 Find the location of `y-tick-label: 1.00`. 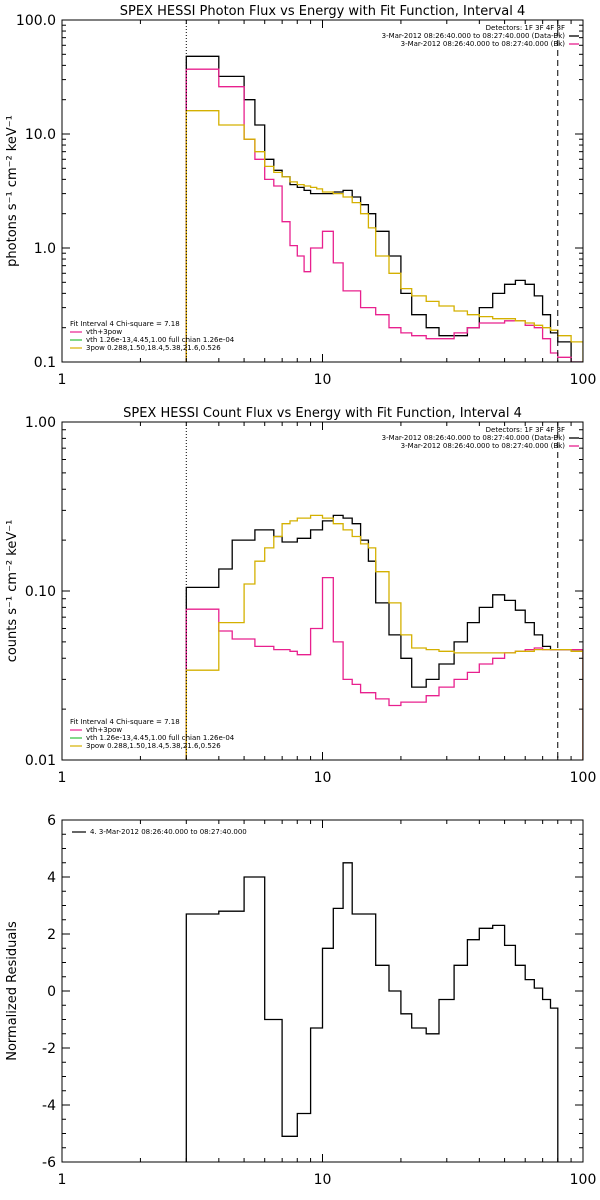

y-tick-label: 1.00 is located at coordinates (40, 423).